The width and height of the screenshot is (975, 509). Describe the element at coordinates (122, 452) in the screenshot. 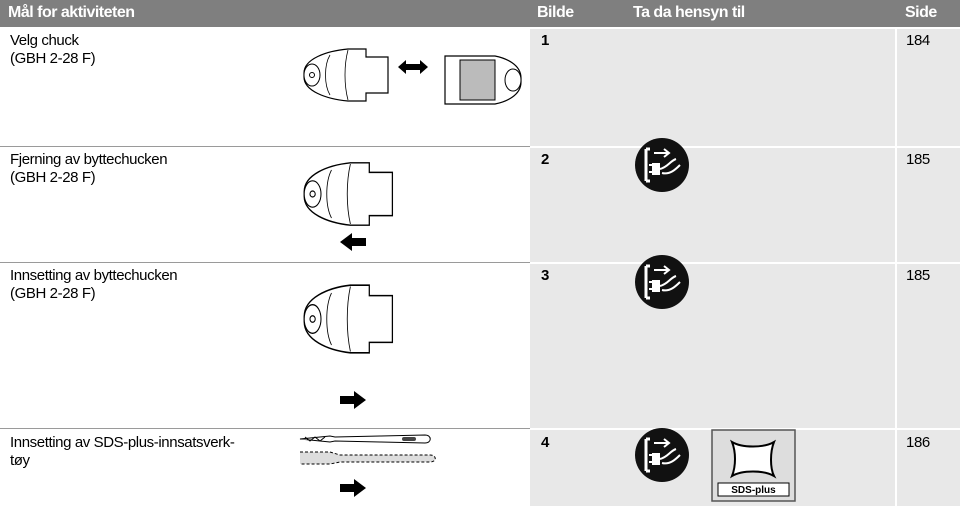

I see `activity: Innsetting av SDS-plus-innsatsverk-tøy` at that location.